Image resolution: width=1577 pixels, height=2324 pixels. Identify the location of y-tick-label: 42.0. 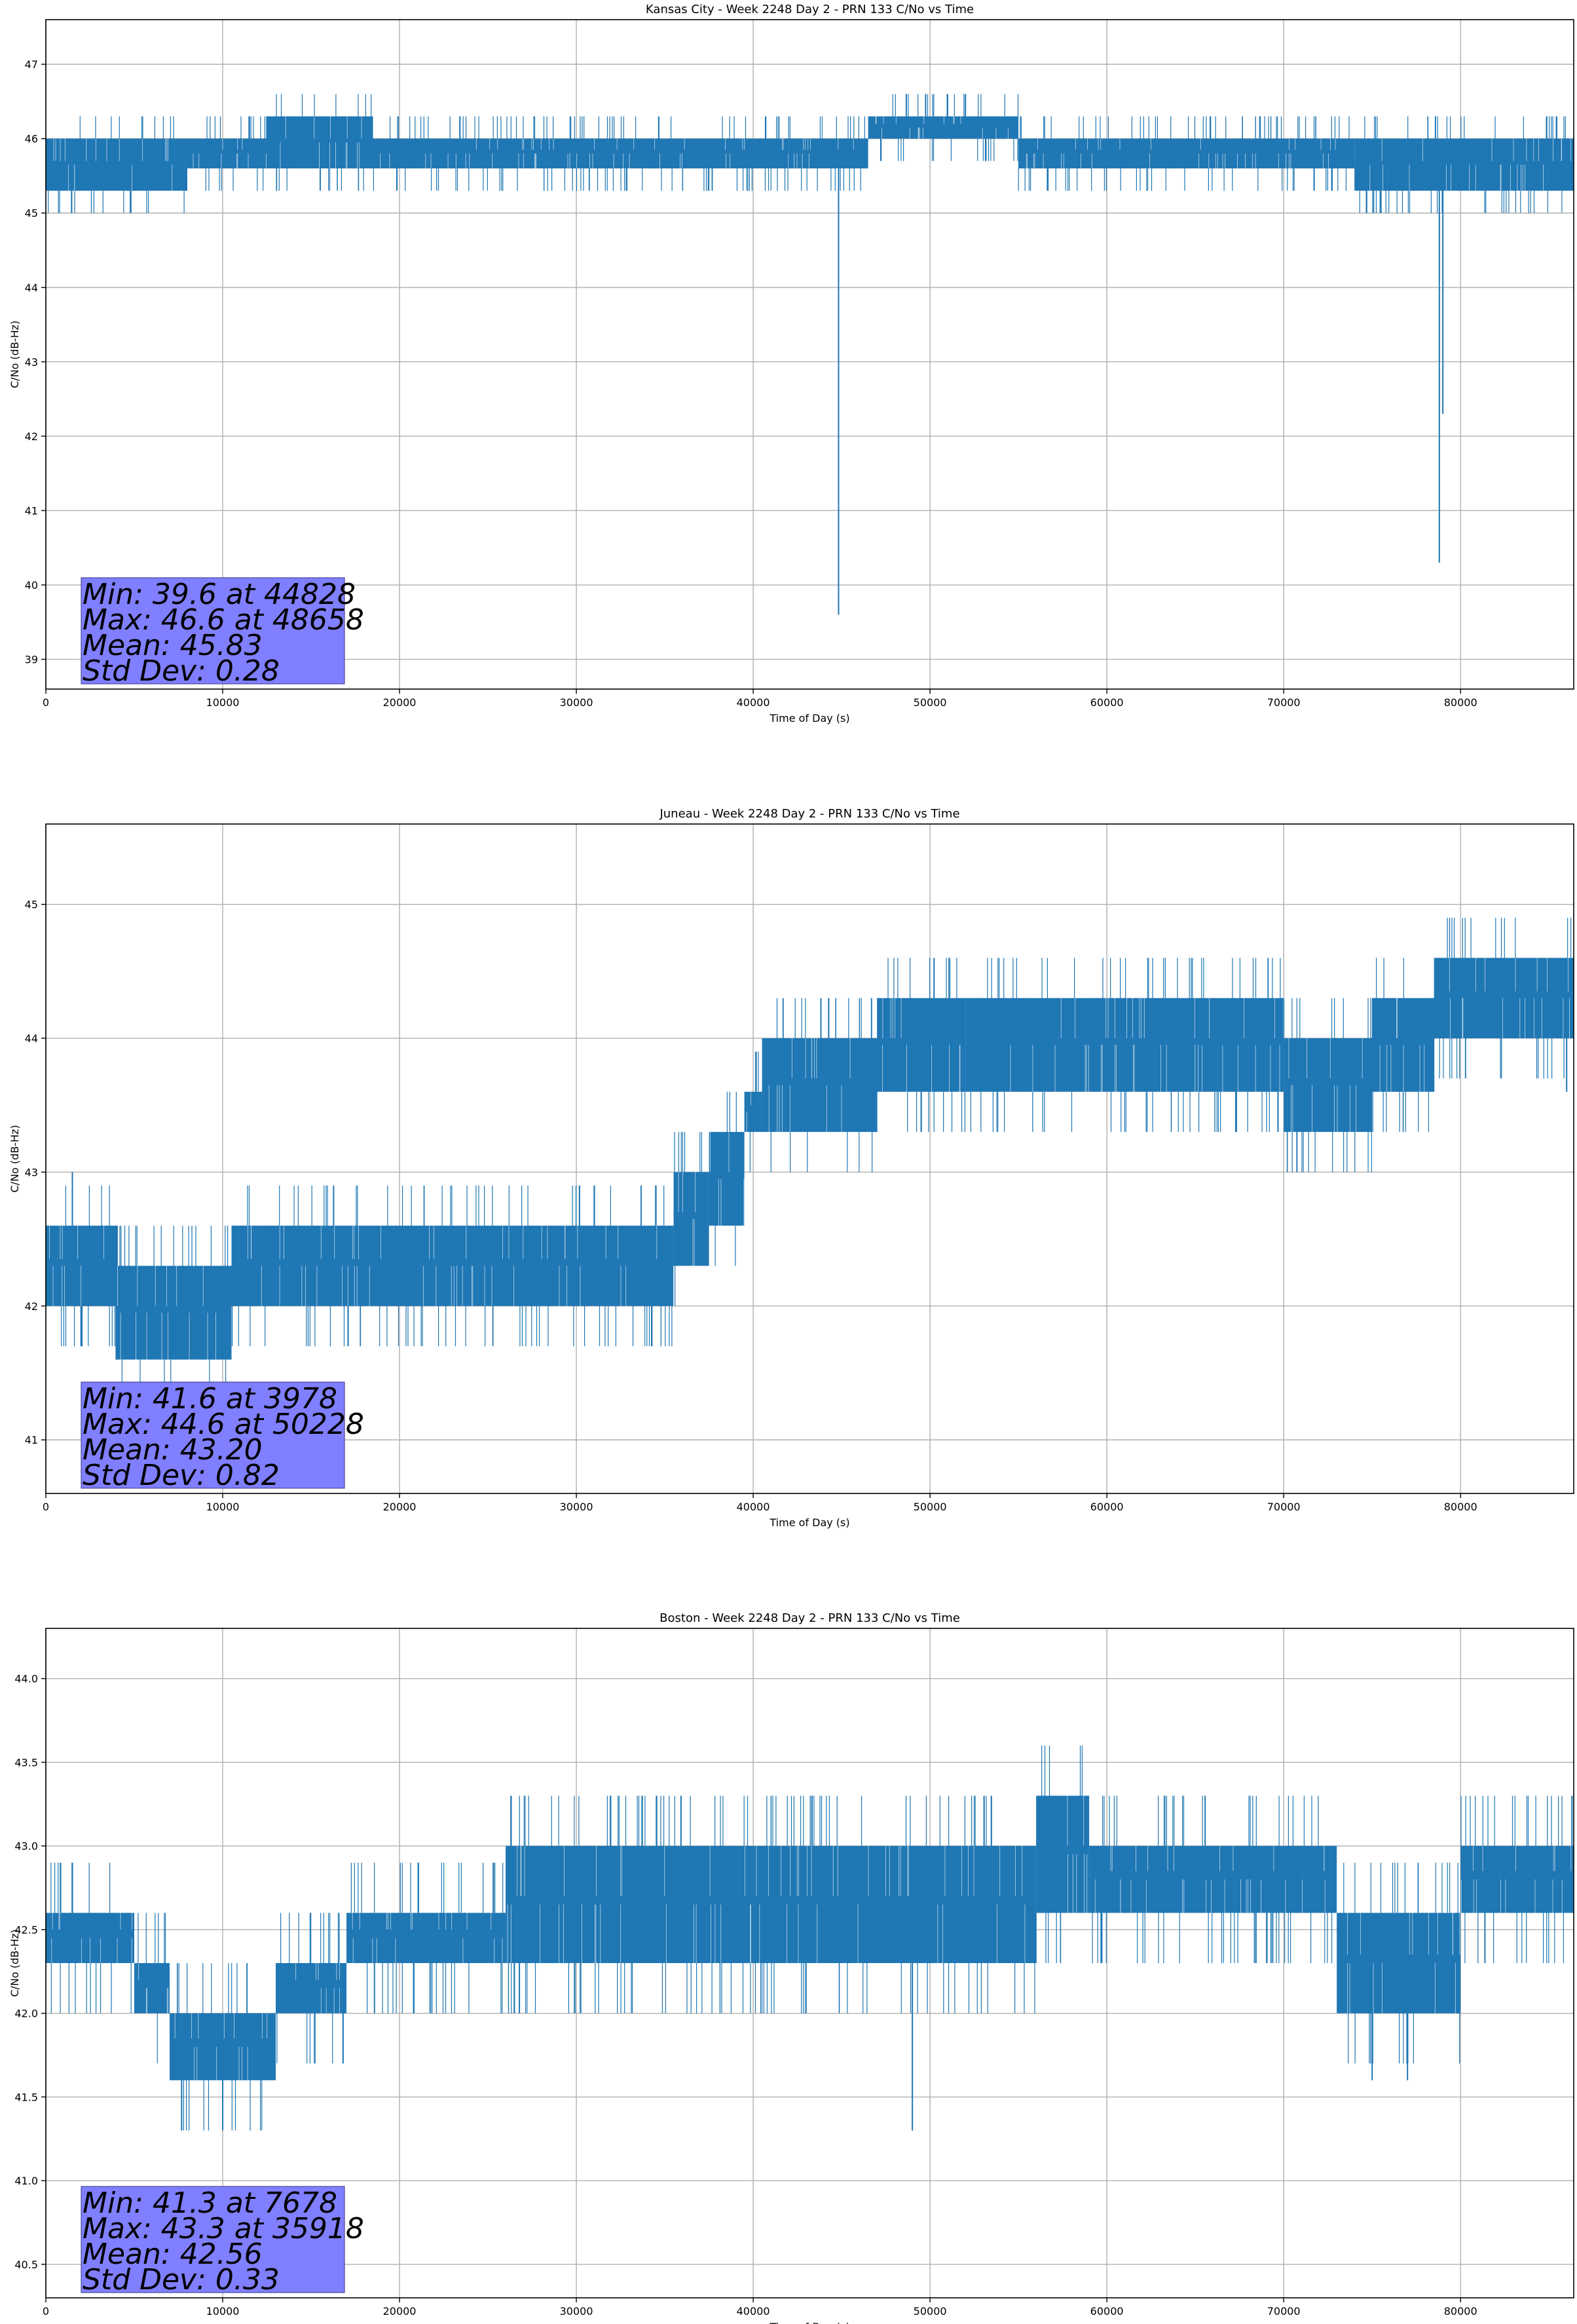
(26, 2014).